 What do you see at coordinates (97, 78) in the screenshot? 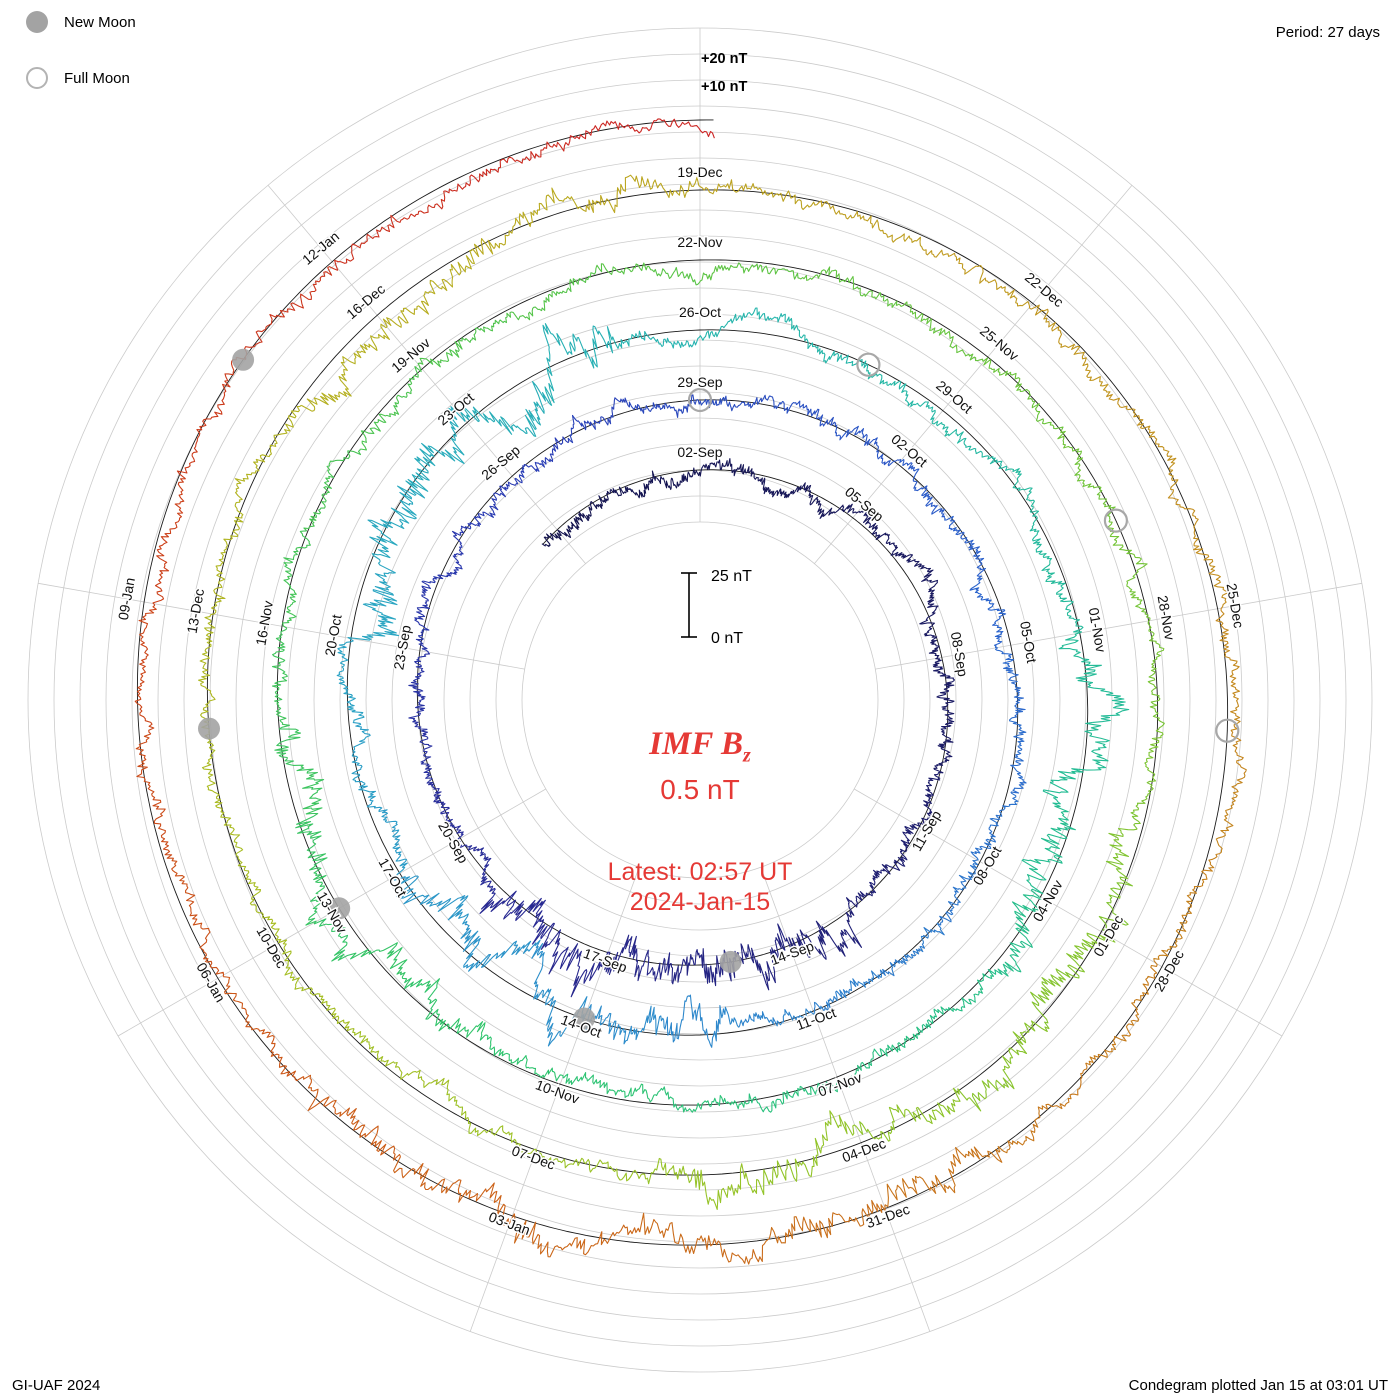
I see `full-moon-label: Full Moon` at bounding box center [97, 78].